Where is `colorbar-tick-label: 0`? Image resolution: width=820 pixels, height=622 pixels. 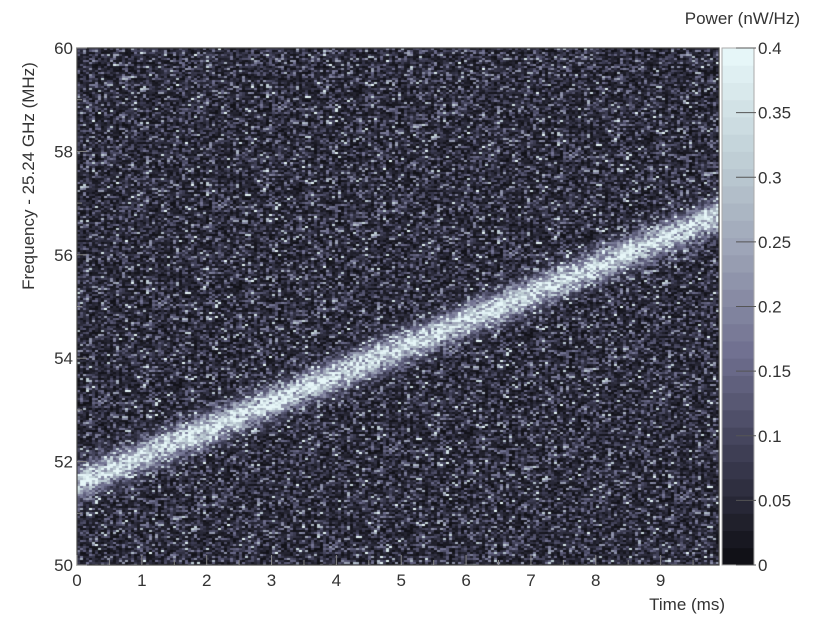
colorbar-tick-label: 0 is located at coordinates (762, 565).